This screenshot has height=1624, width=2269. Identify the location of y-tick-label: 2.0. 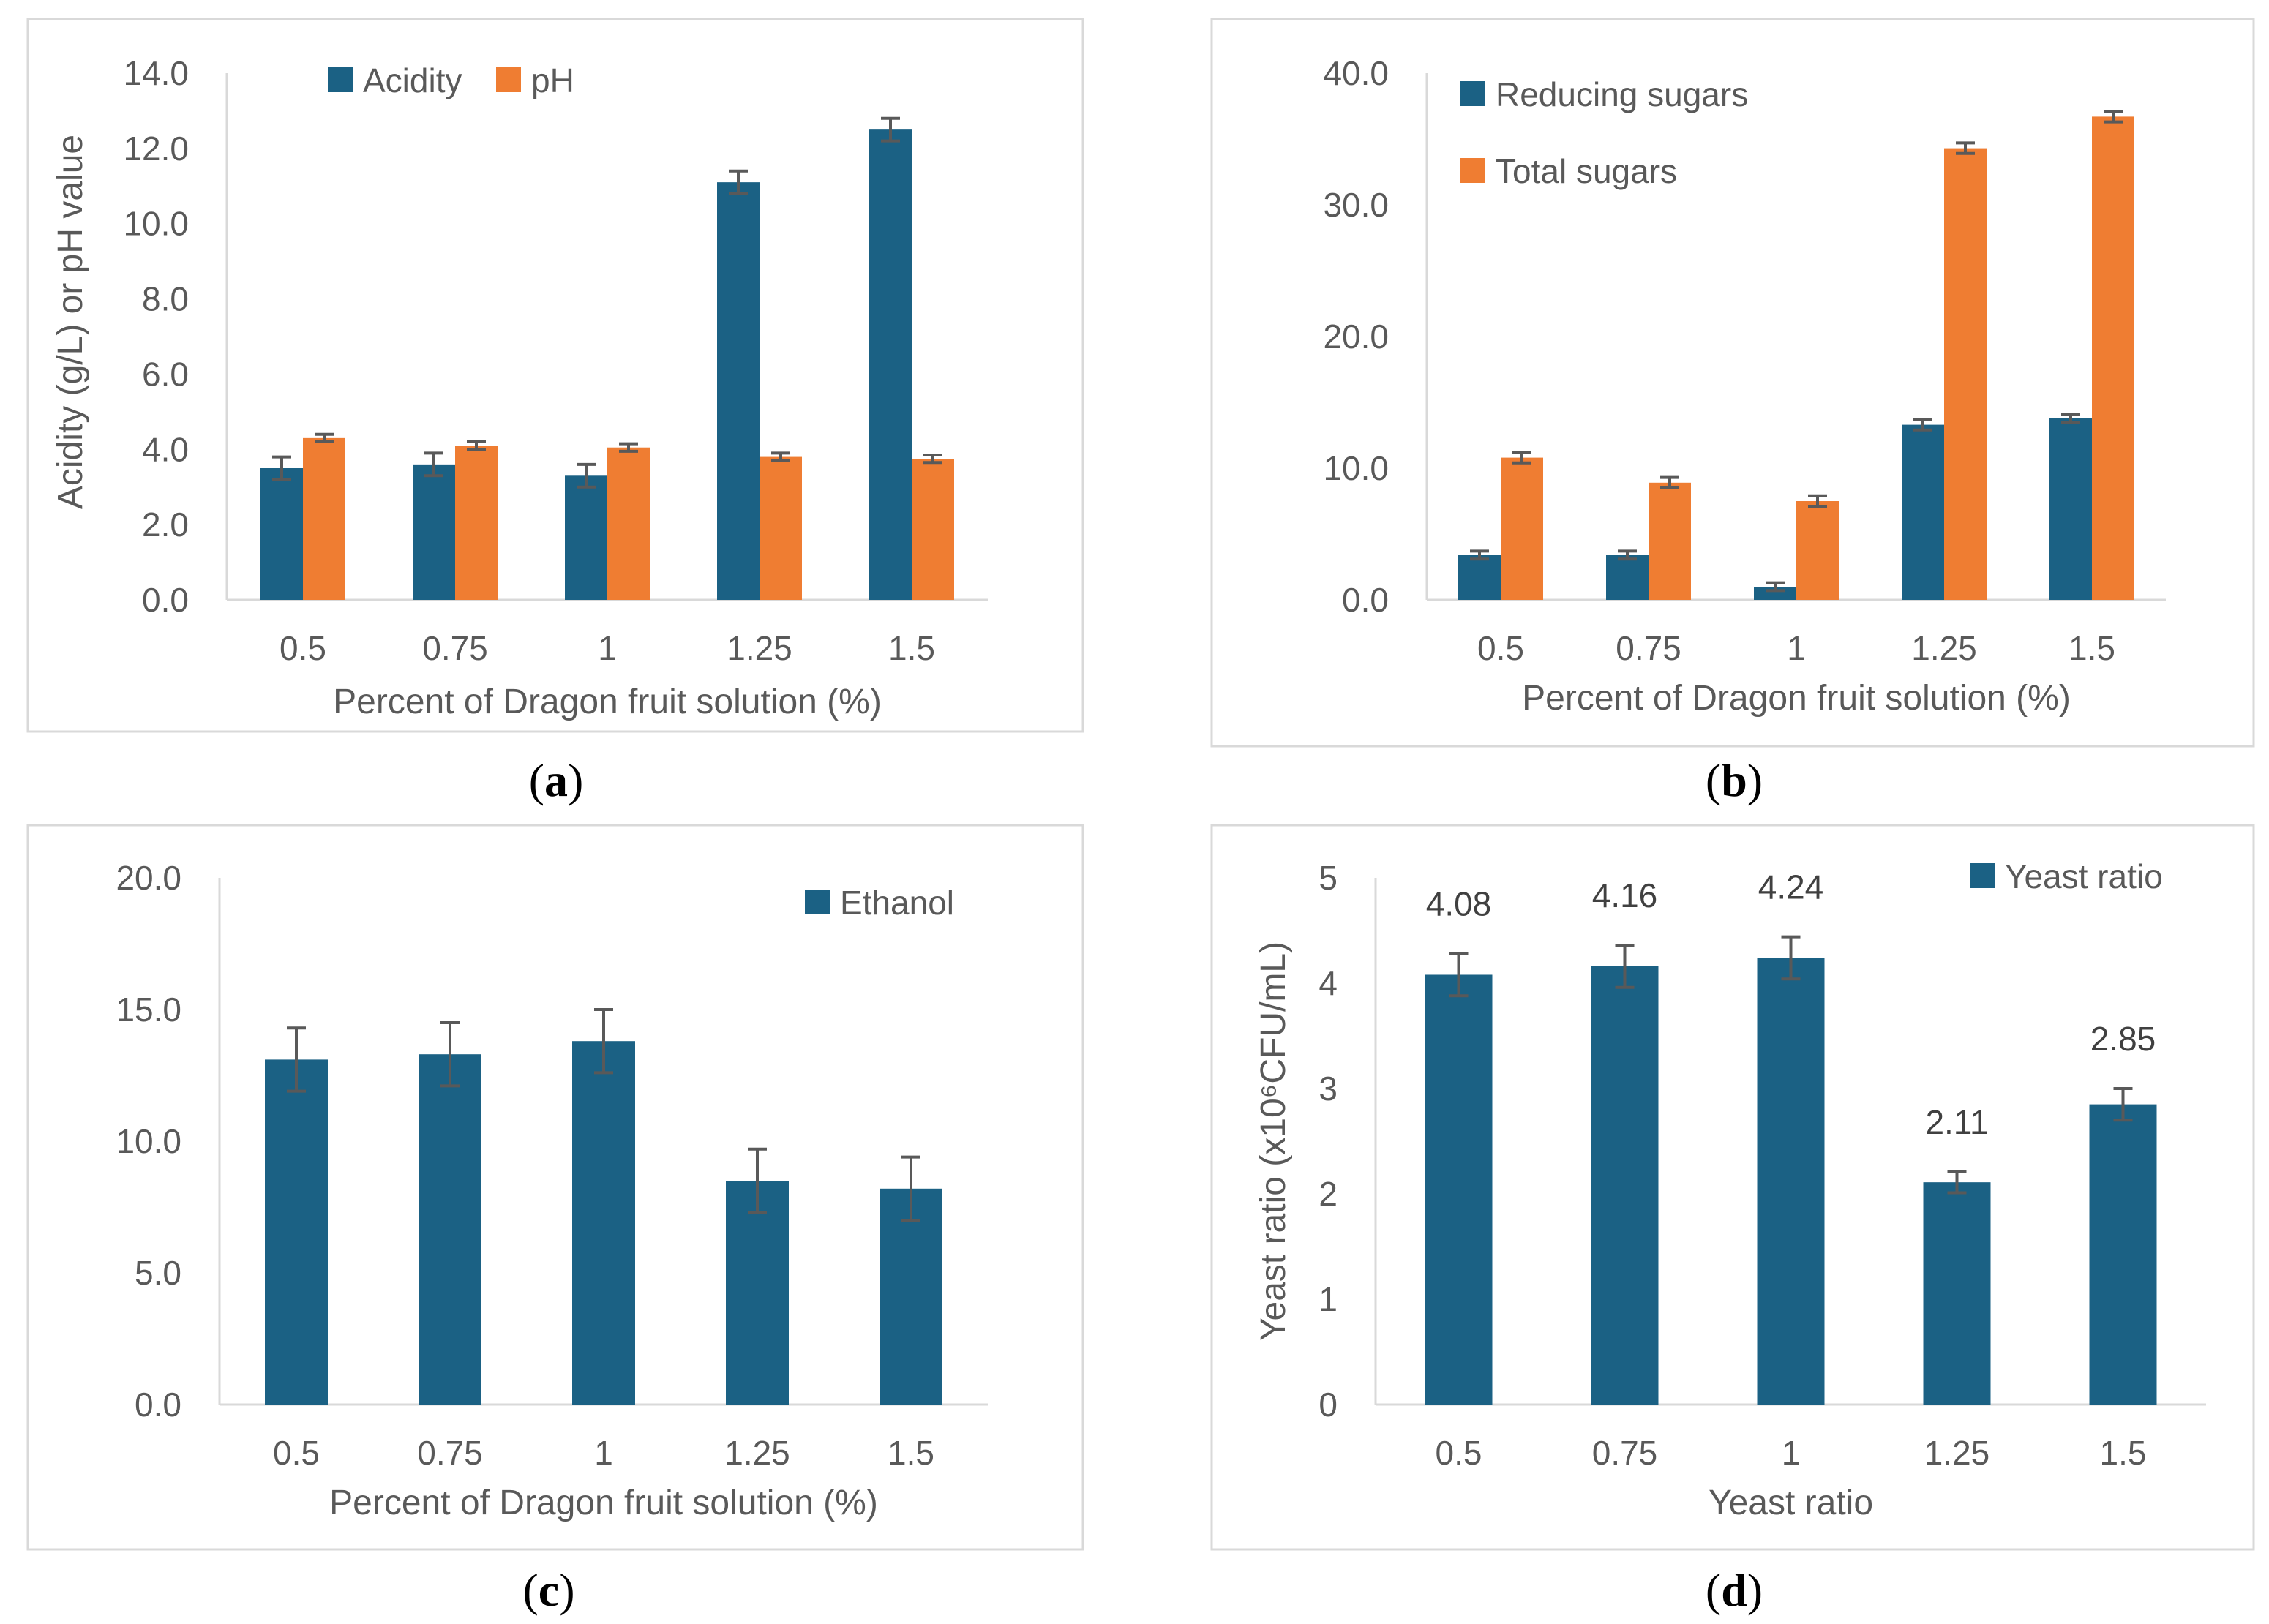
(165, 524).